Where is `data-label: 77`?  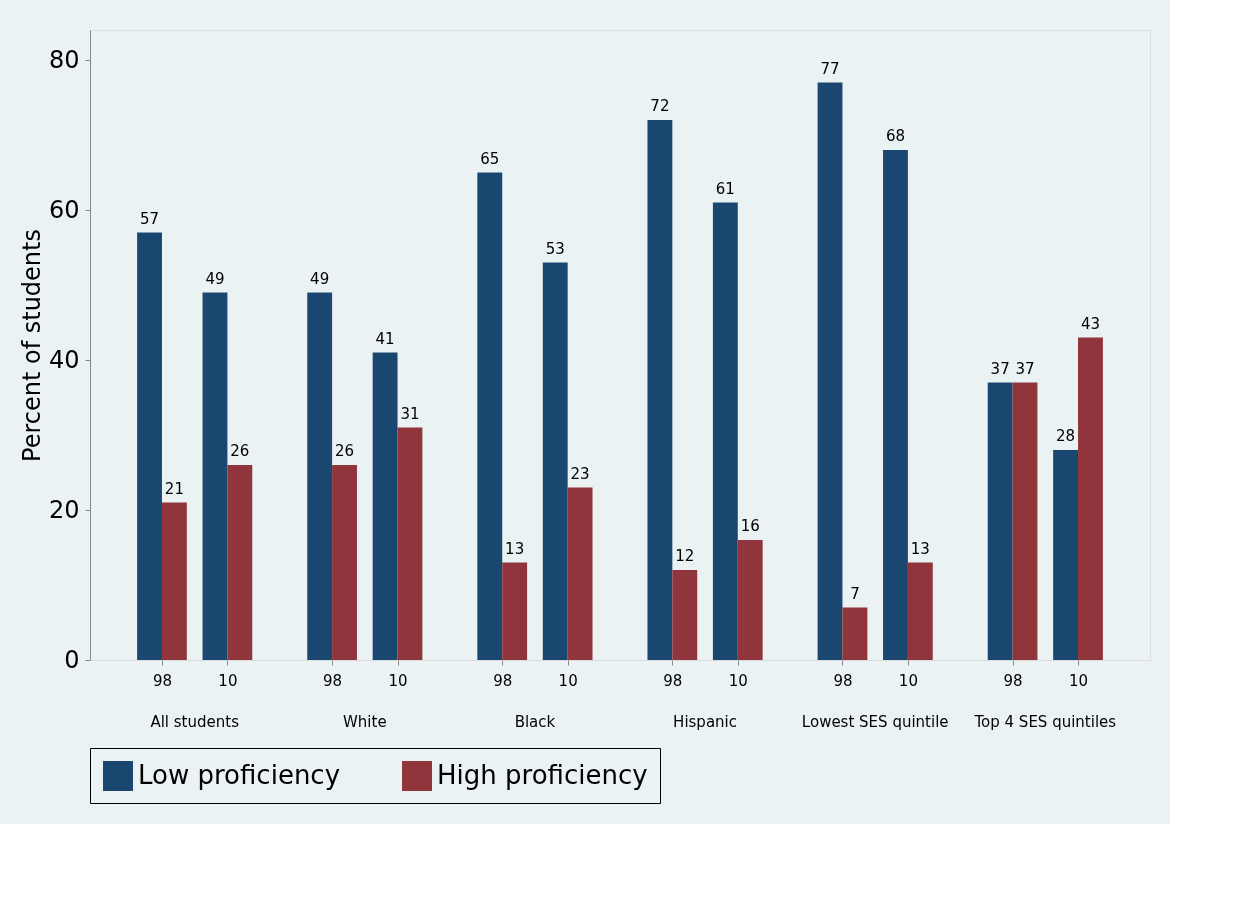
data-label: 77 is located at coordinates (830, 68).